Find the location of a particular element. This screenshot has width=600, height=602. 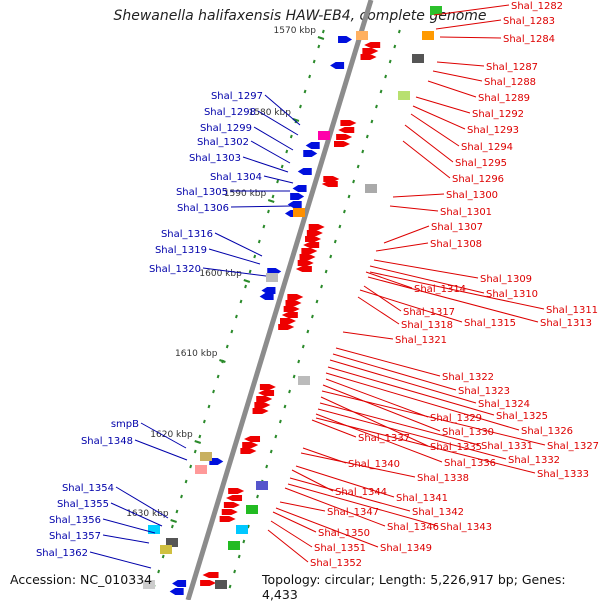

gene-label-smpb: smpB is located at coordinates (125, 424).